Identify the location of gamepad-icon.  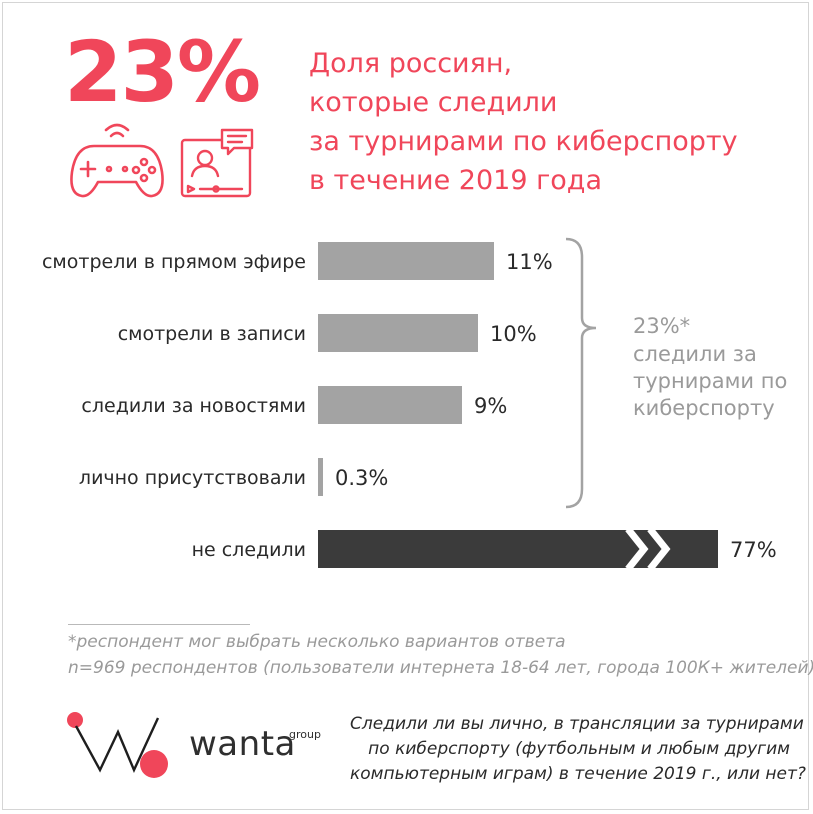
(117, 160).